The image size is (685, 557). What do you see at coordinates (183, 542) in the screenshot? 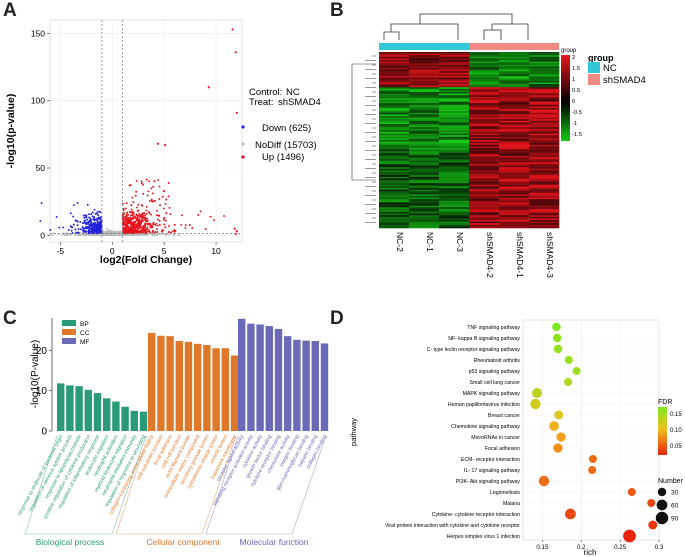
I see `go-group-cc-label: Cellular component` at bounding box center [183, 542].